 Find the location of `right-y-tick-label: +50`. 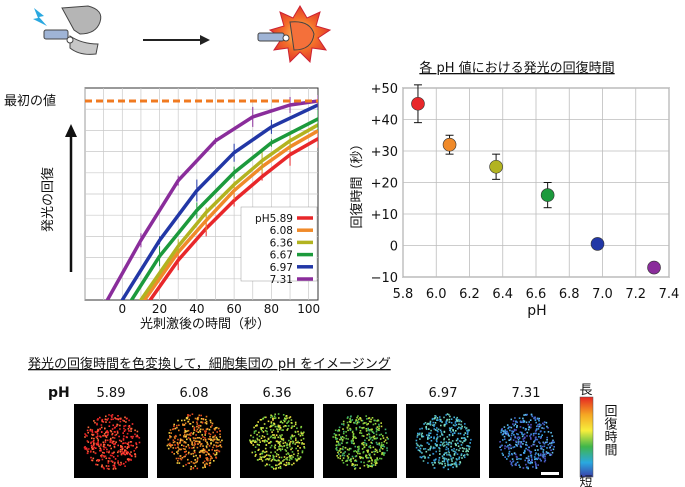

right-y-tick-label: +50 is located at coordinates (384, 89).